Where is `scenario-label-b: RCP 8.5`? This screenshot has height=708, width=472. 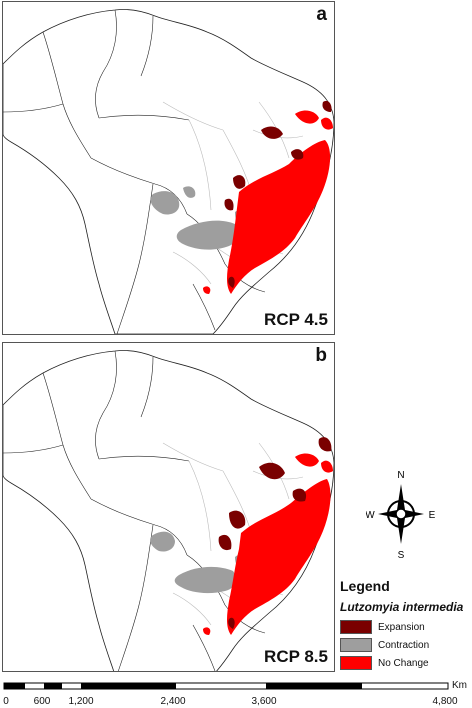 scenario-label-b: RCP 8.5 is located at coordinates (296, 656).